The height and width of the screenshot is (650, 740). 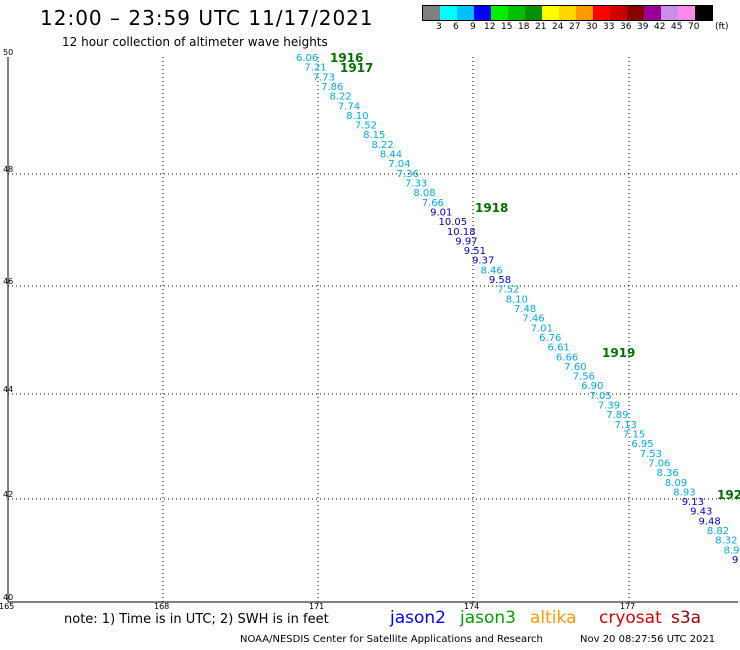 I want to click on swh-value: 7.53, so click(x=651, y=454).